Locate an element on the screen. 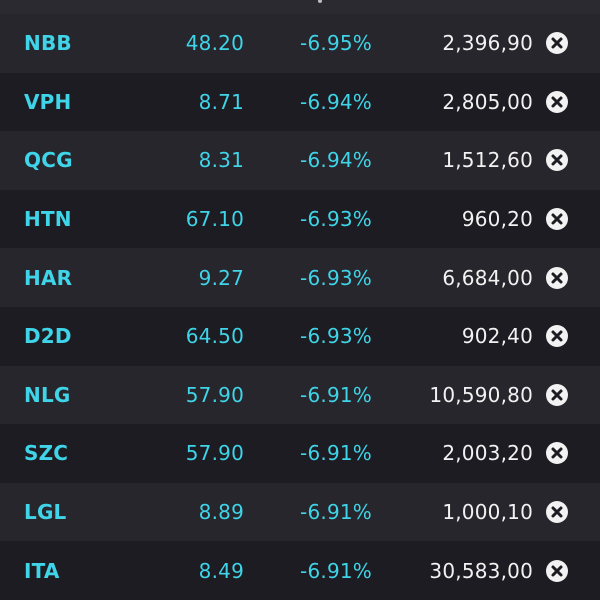  stock-price: 8.71 is located at coordinates (221, 101).